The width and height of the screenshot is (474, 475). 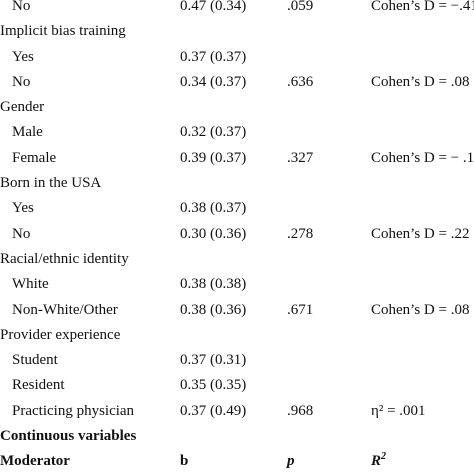 What do you see at coordinates (51, 183) in the screenshot?
I see `row-label: Born in the USA` at bounding box center [51, 183].